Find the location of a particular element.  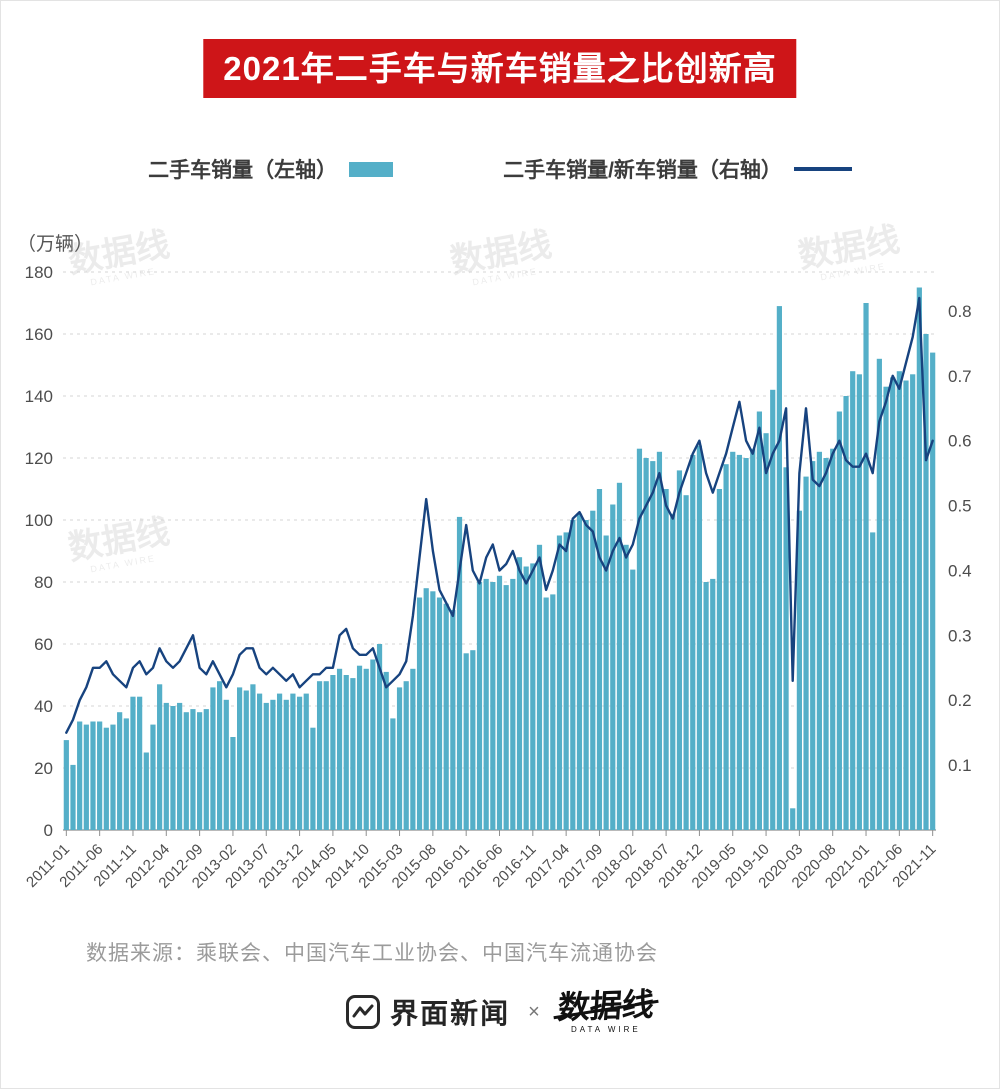

right-axis-tick-label: 0.4 is located at coordinates (960, 570).